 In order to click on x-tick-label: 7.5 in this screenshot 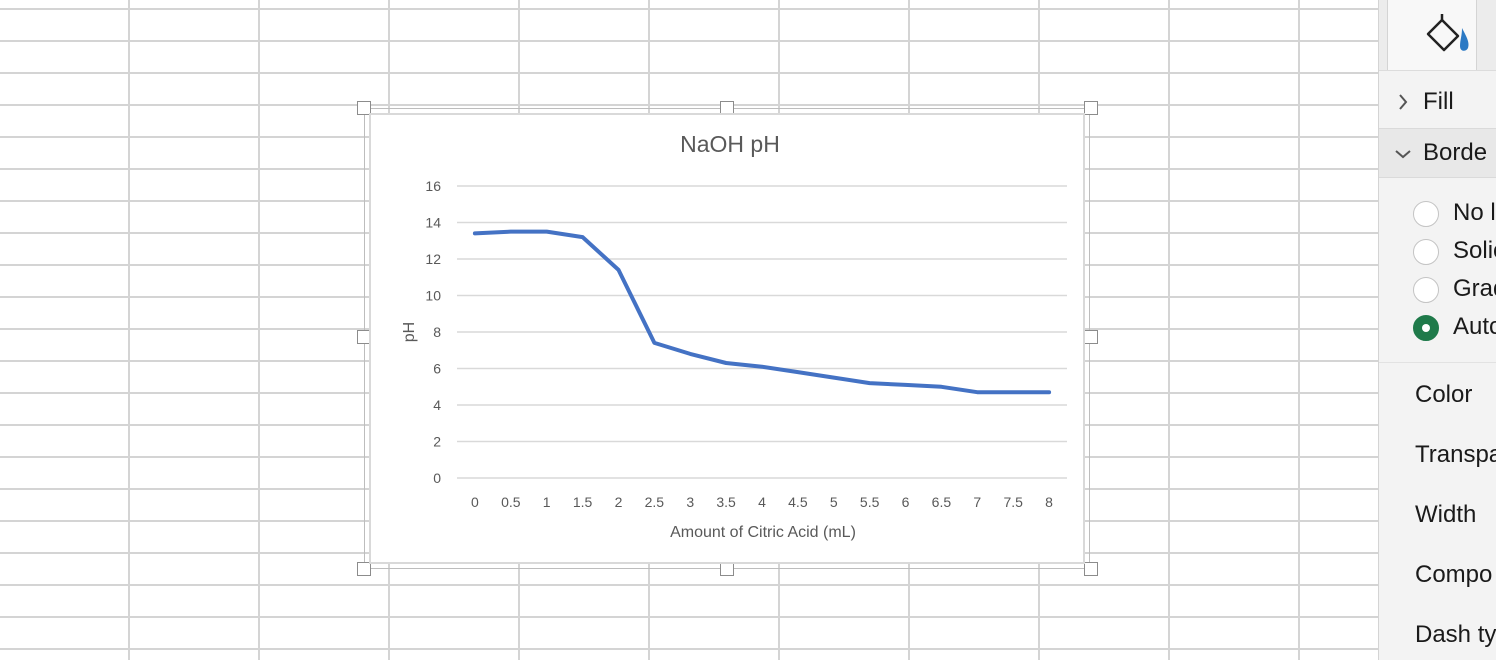, I will do `click(1013, 502)`.